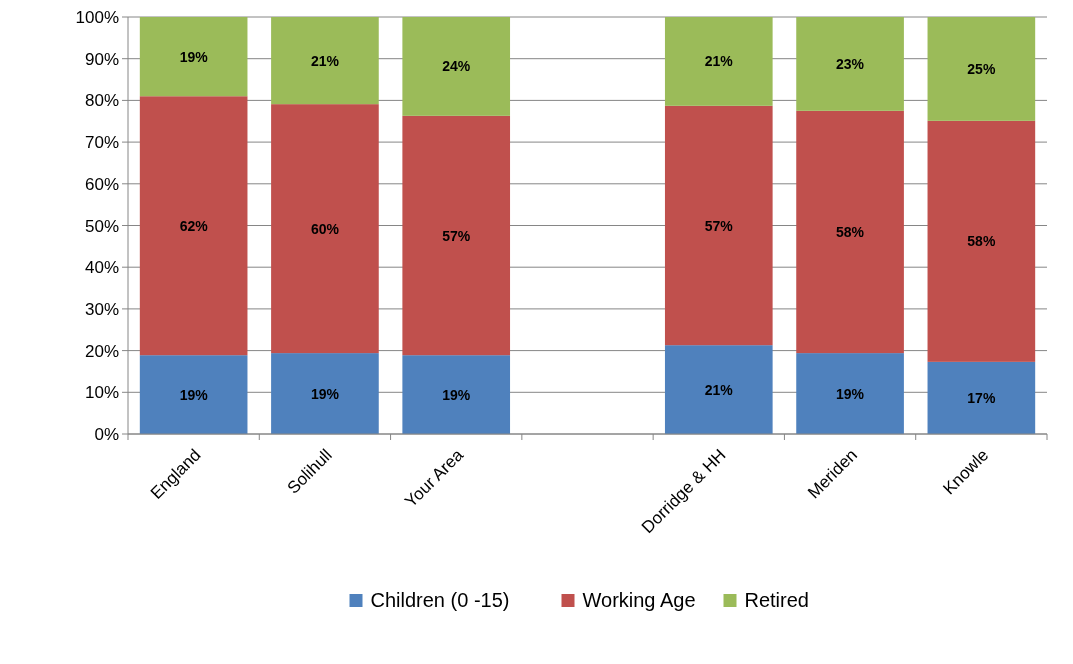  I want to click on y-tick-label: 40%, so click(101, 268).